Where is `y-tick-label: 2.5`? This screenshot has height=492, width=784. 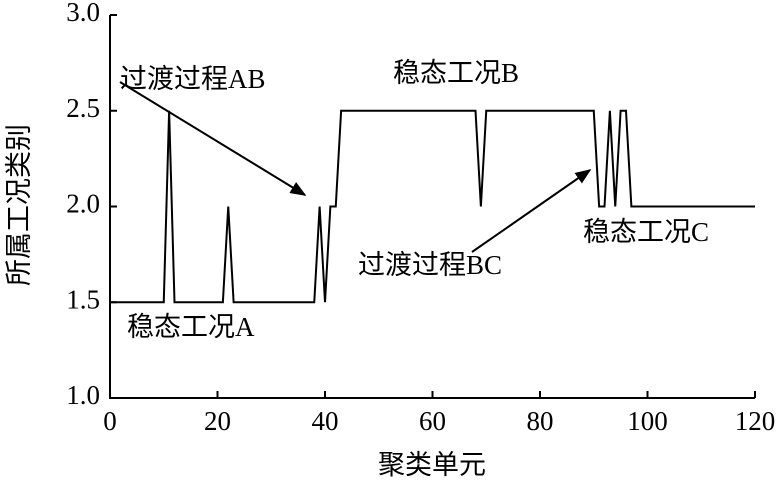
y-tick-label: 2.5 is located at coordinates (83, 108).